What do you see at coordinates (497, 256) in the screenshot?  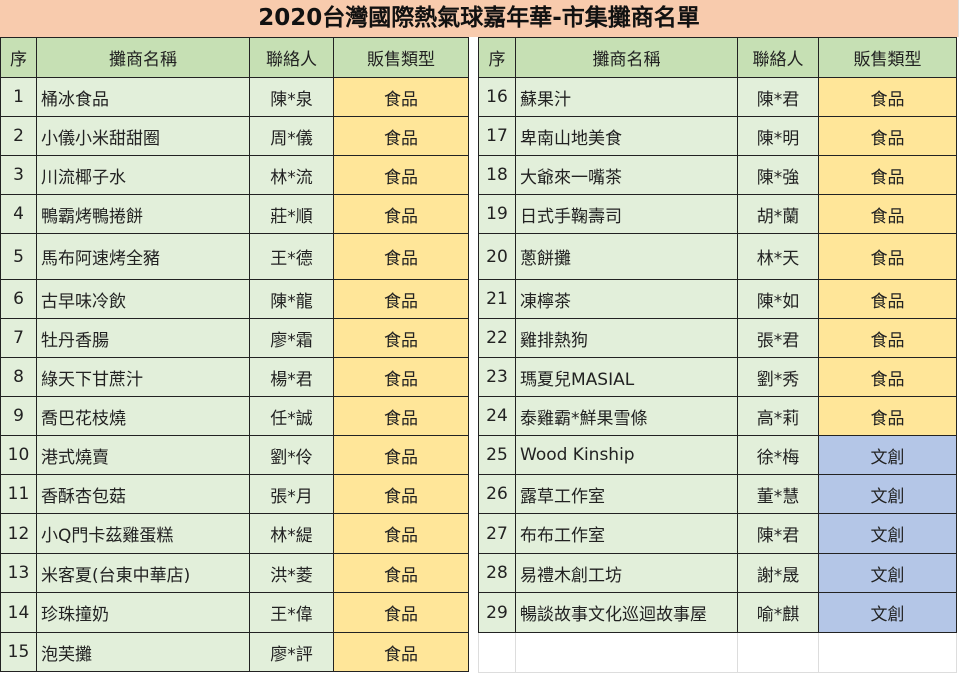 I see `cell-no: 20` at bounding box center [497, 256].